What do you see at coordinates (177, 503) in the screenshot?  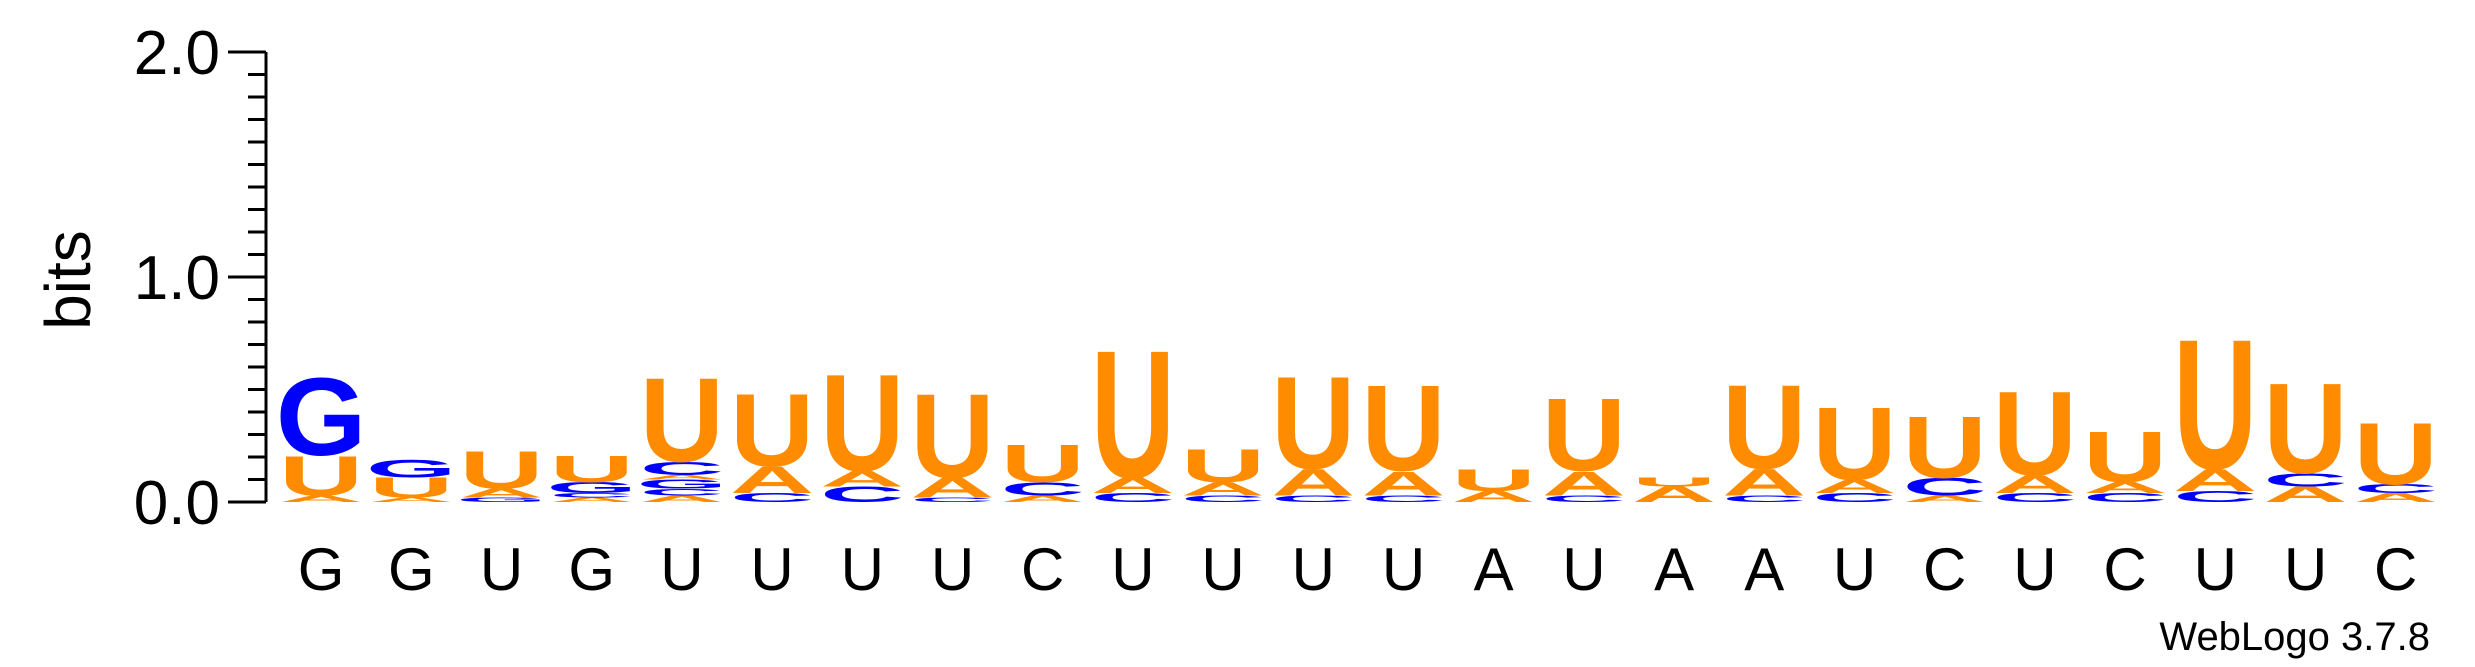 I see `y-tick-label: 0.0` at bounding box center [177, 503].